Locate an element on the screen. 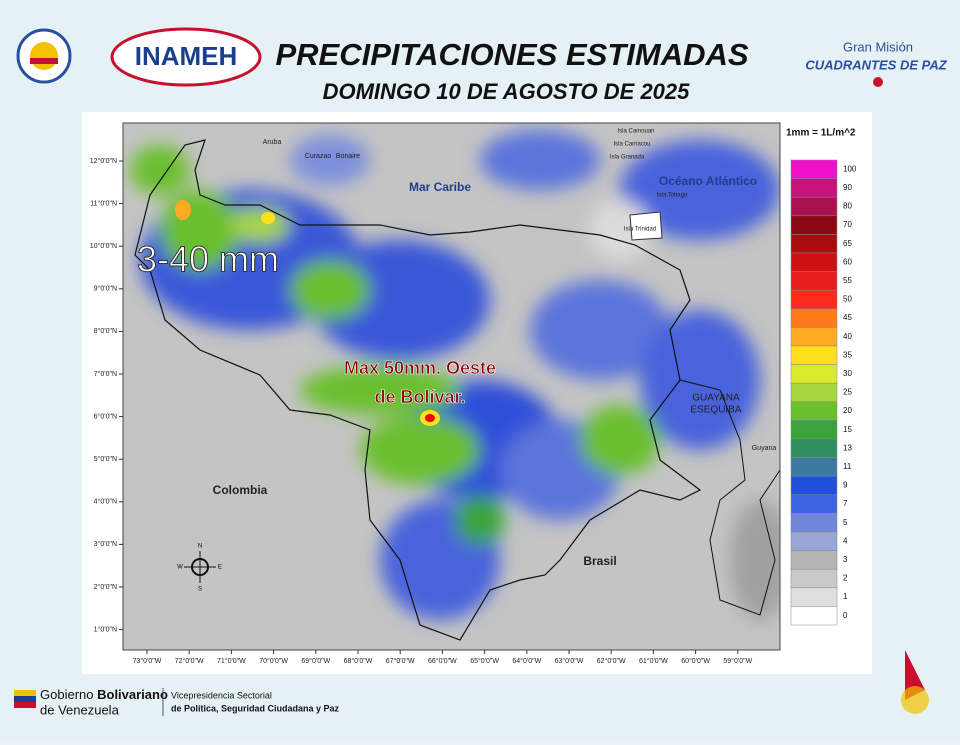 The width and height of the screenshot is (960, 745). legend-label: 100 is located at coordinates (850, 168).